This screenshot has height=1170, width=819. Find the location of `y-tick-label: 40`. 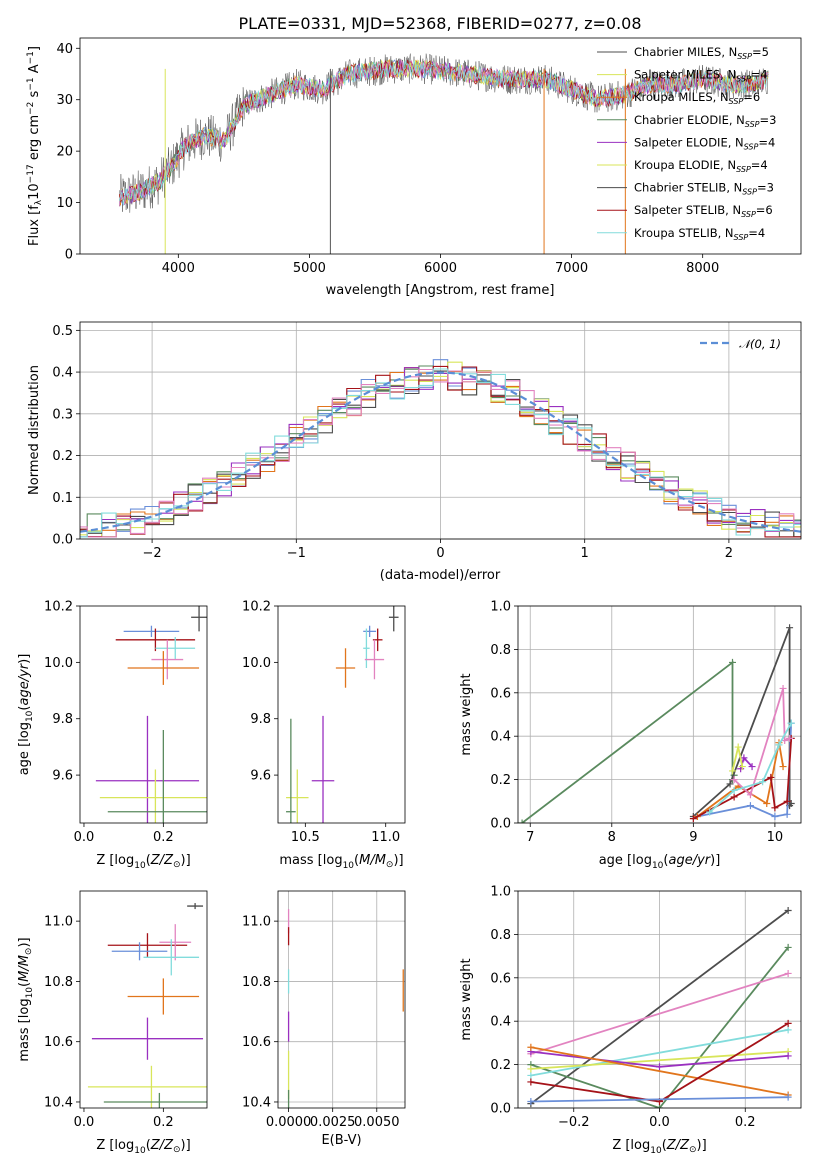

y-tick-label: 40 is located at coordinates (64, 49).